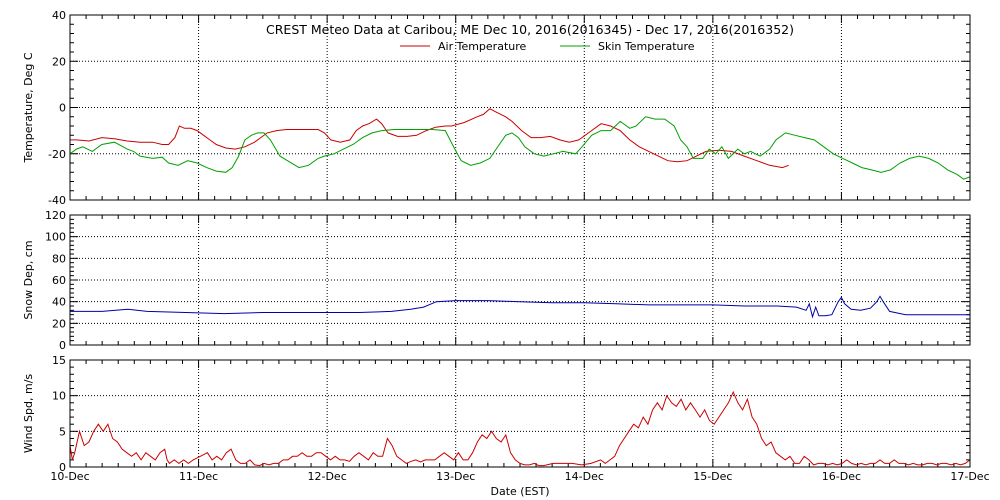 This screenshot has height=500, width=1000. I want to click on y-axis-label: Wind Spd, m/s, so click(28, 414).